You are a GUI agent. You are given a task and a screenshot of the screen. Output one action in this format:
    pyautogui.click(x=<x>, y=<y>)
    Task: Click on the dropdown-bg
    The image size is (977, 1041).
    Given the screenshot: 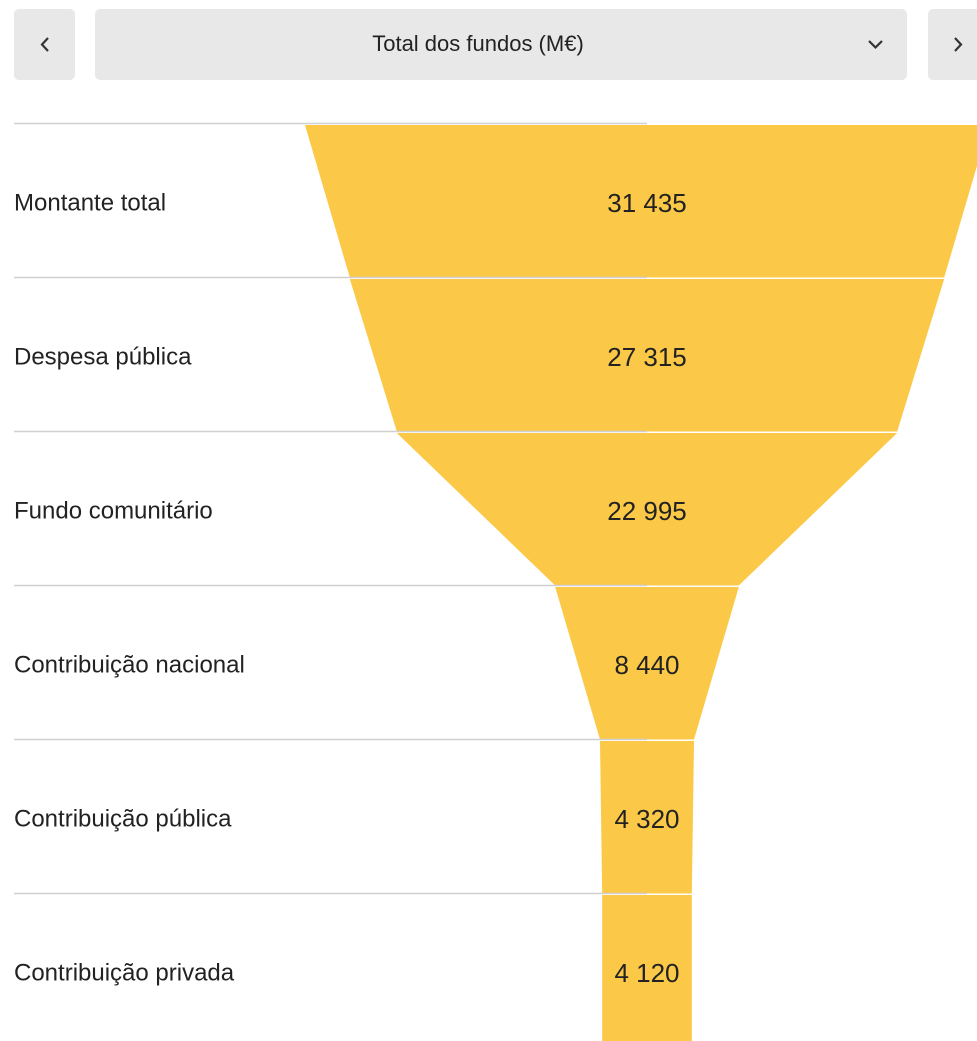 What is the action you would take?
    pyautogui.click(x=501, y=44)
    